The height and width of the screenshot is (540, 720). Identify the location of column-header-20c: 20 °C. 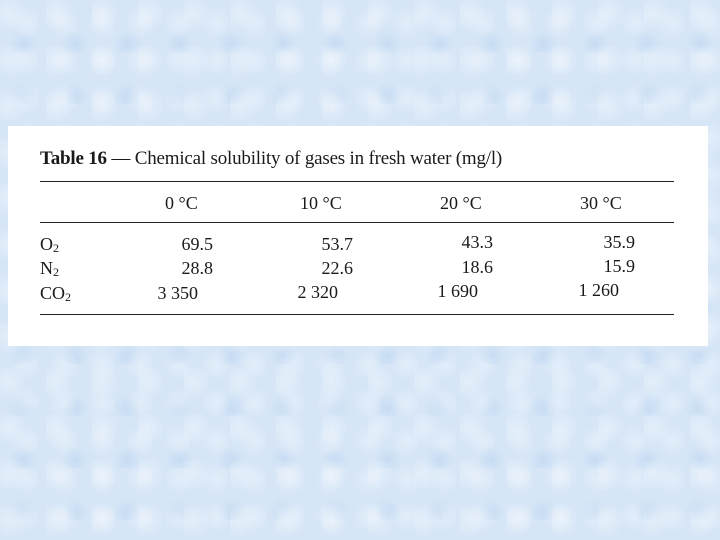
(461, 203).